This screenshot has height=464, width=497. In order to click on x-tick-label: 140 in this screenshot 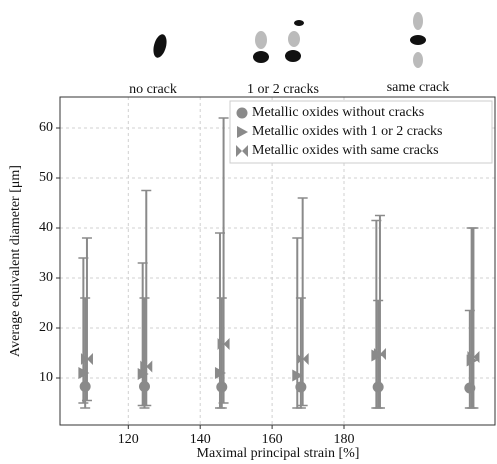, I will do `click(200, 439)`.